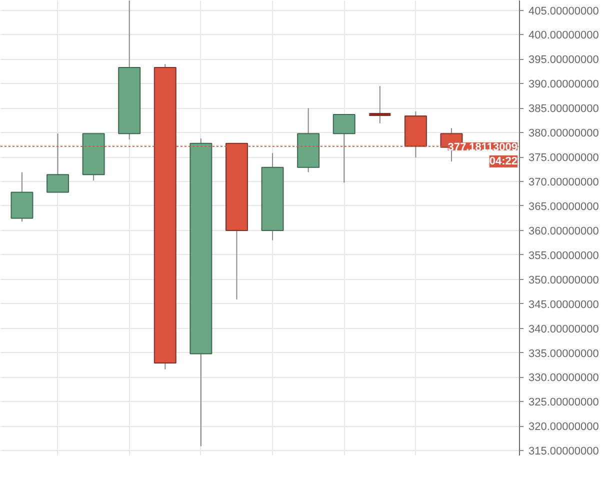 This screenshot has height=480, width=601. Describe the element at coordinates (563, 329) in the screenshot. I see `y-tick-label: 340.00000000` at that location.